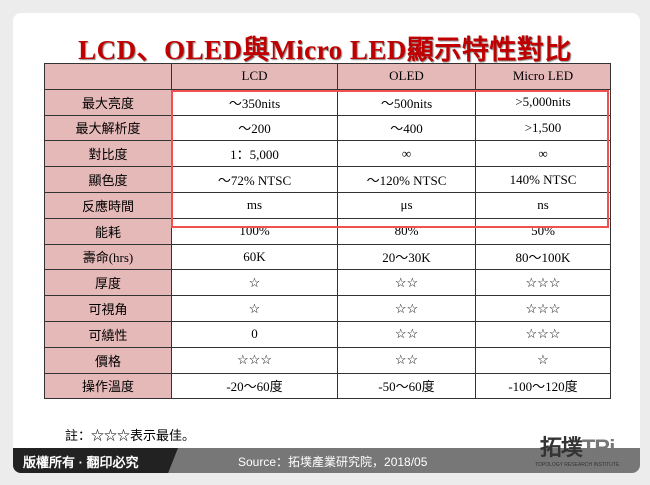 This screenshot has width=650, height=485. I want to click on slide-title: LCD、OLED與Micro LED顯示特性對比, so click(325, 50).